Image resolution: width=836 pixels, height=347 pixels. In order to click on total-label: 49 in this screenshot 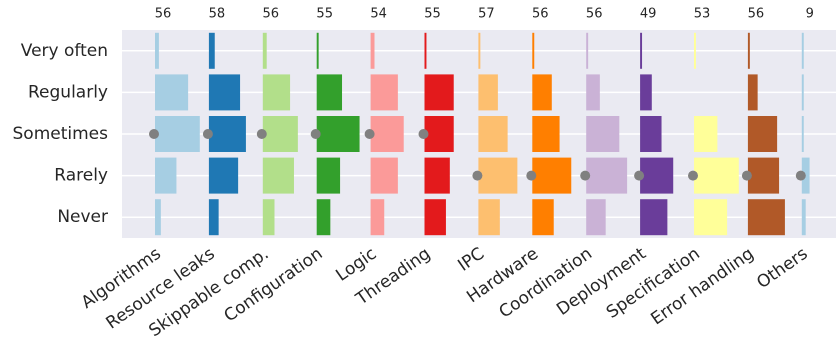, I will do `click(648, 14)`.